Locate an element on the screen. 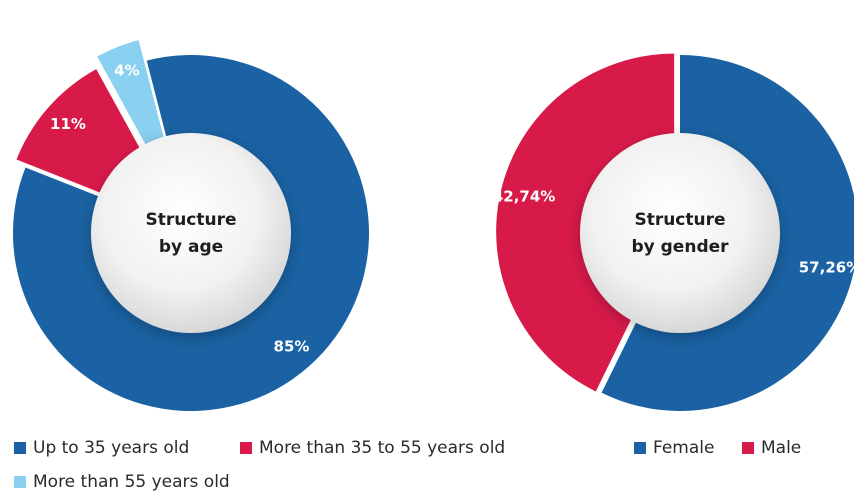 The image size is (854, 500). age-center-disc is located at coordinates (191, 233).